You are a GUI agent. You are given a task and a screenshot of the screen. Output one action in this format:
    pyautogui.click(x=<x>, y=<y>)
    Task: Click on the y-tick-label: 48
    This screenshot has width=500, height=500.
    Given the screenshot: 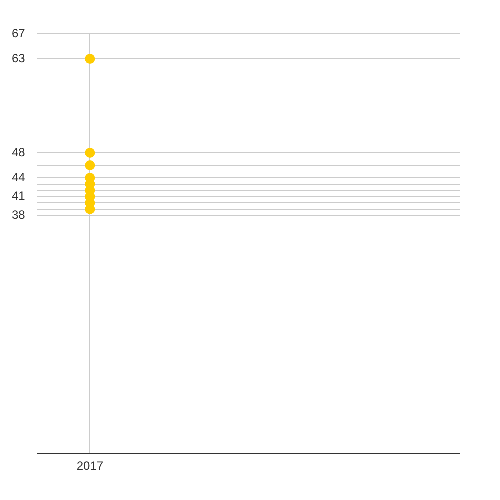 What is the action you would take?
    pyautogui.click(x=19, y=152)
    